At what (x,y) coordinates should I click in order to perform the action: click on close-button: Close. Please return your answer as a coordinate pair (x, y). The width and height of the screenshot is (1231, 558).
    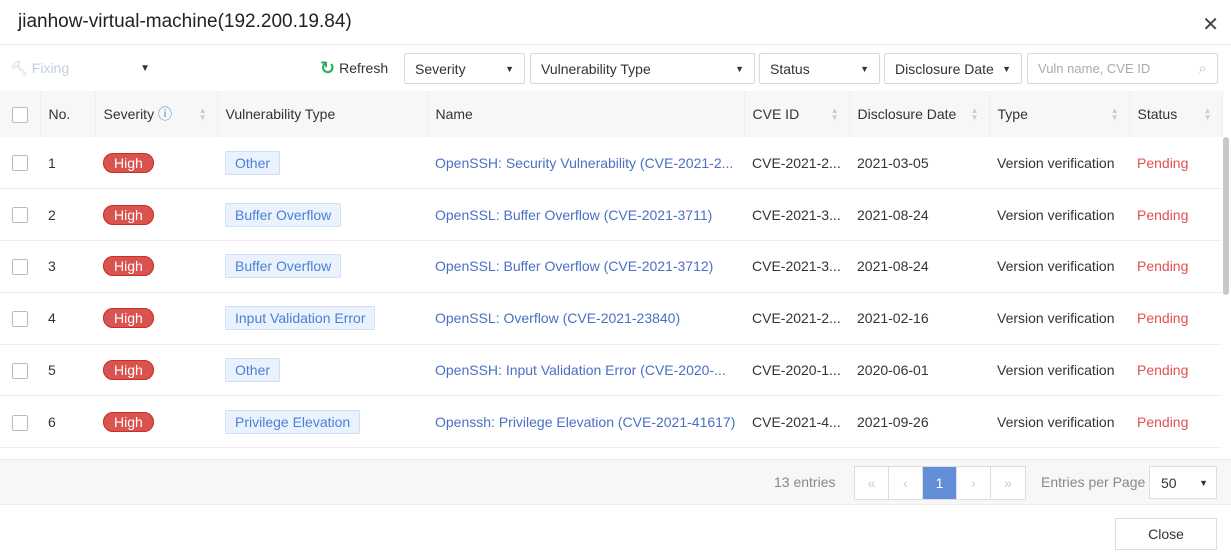
    Looking at the image, I should click on (1166, 534).